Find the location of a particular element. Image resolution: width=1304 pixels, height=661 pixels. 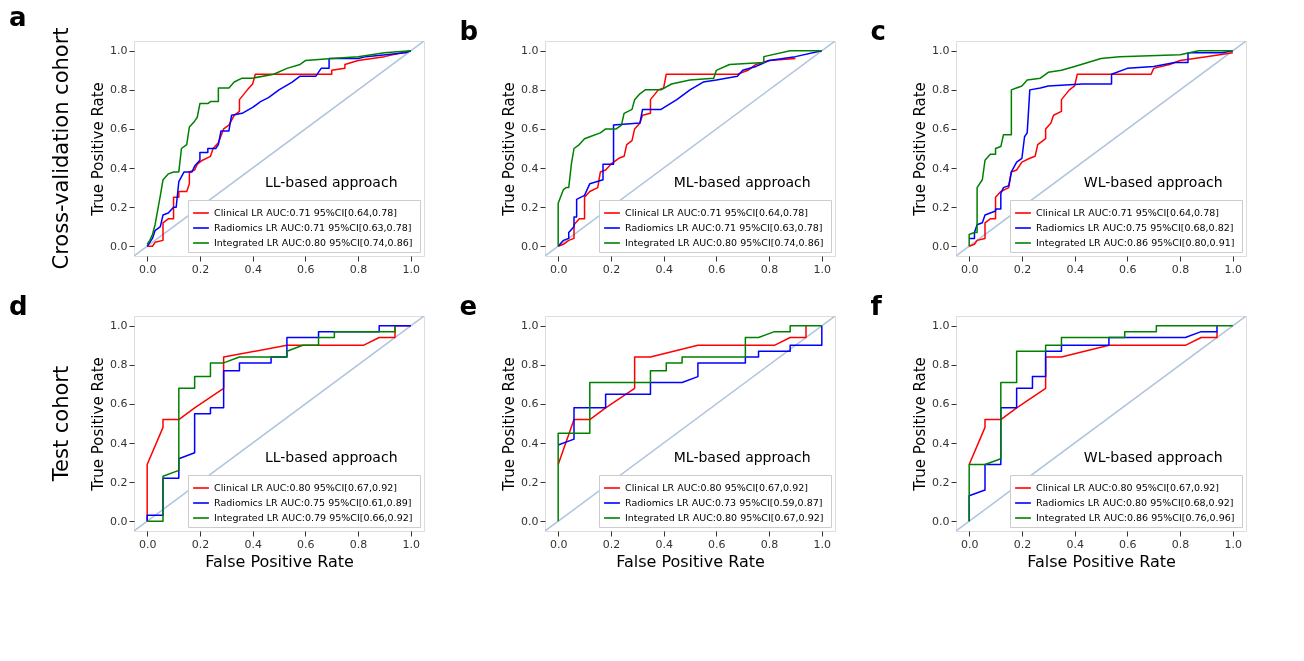

legend-label: Integrated LR AUC:0.86 95%CI[0.80,0.91] is located at coordinates (1135, 242).